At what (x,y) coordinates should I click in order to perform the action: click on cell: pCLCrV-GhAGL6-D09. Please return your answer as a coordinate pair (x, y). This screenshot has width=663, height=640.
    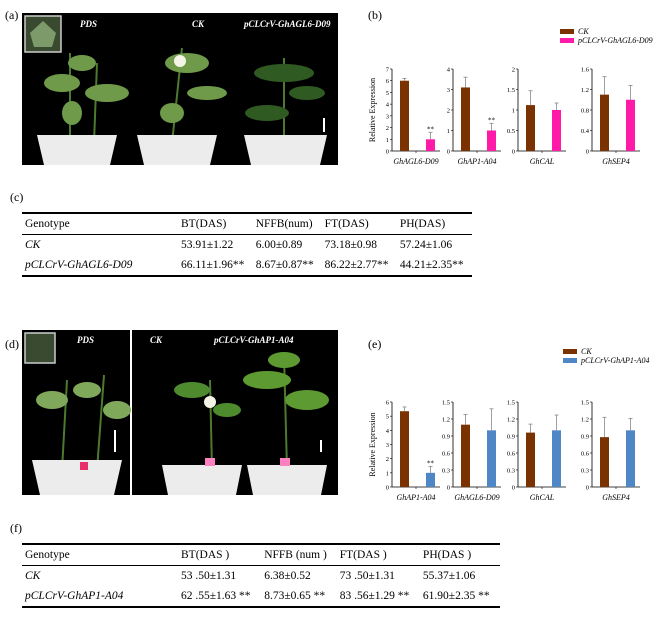
    Looking at the image, I should click on (79, 265).